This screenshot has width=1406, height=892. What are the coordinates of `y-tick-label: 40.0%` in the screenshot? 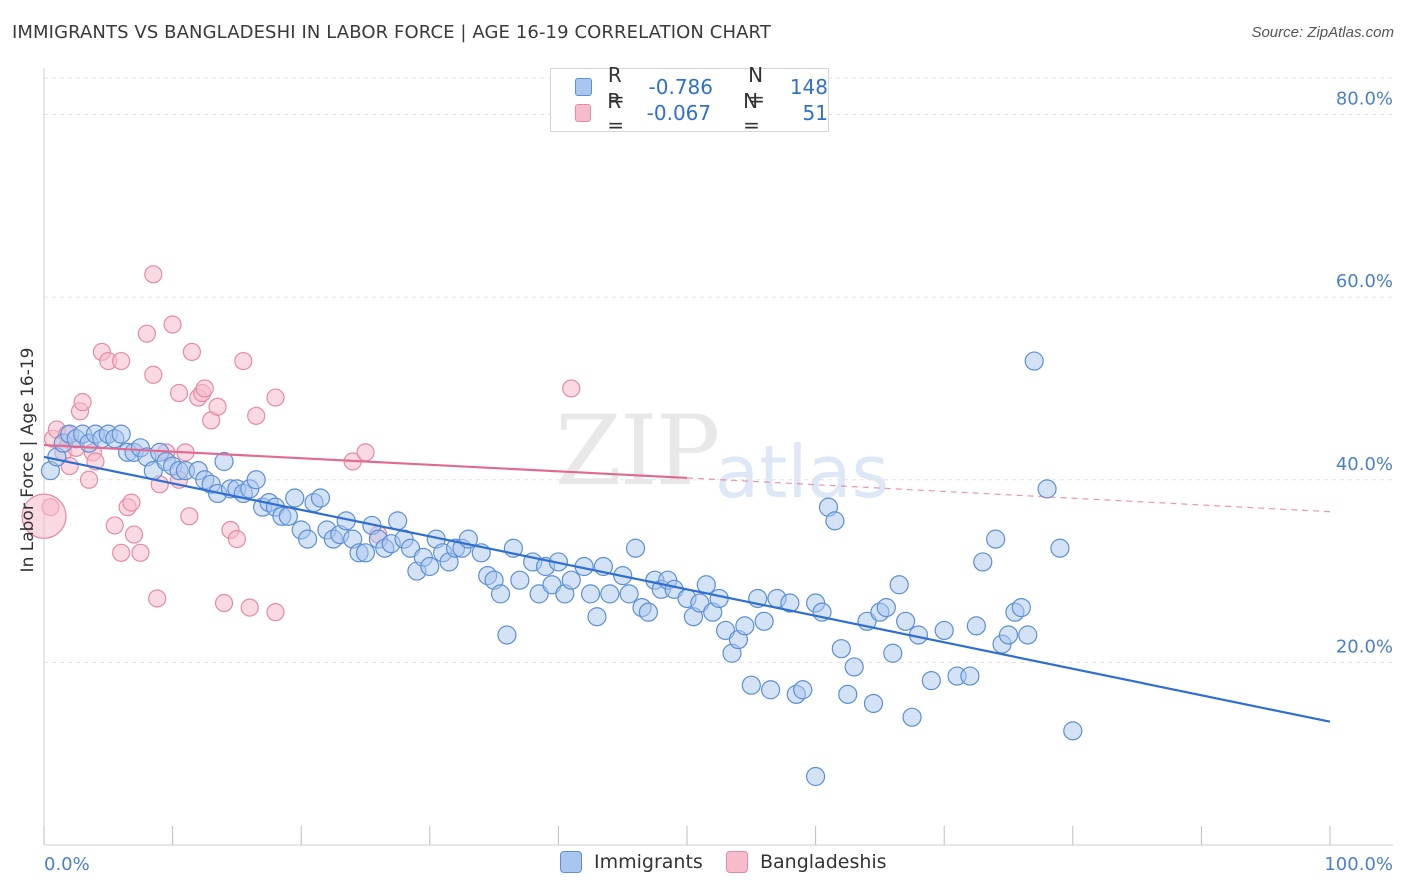 It's located at (1364, 464).